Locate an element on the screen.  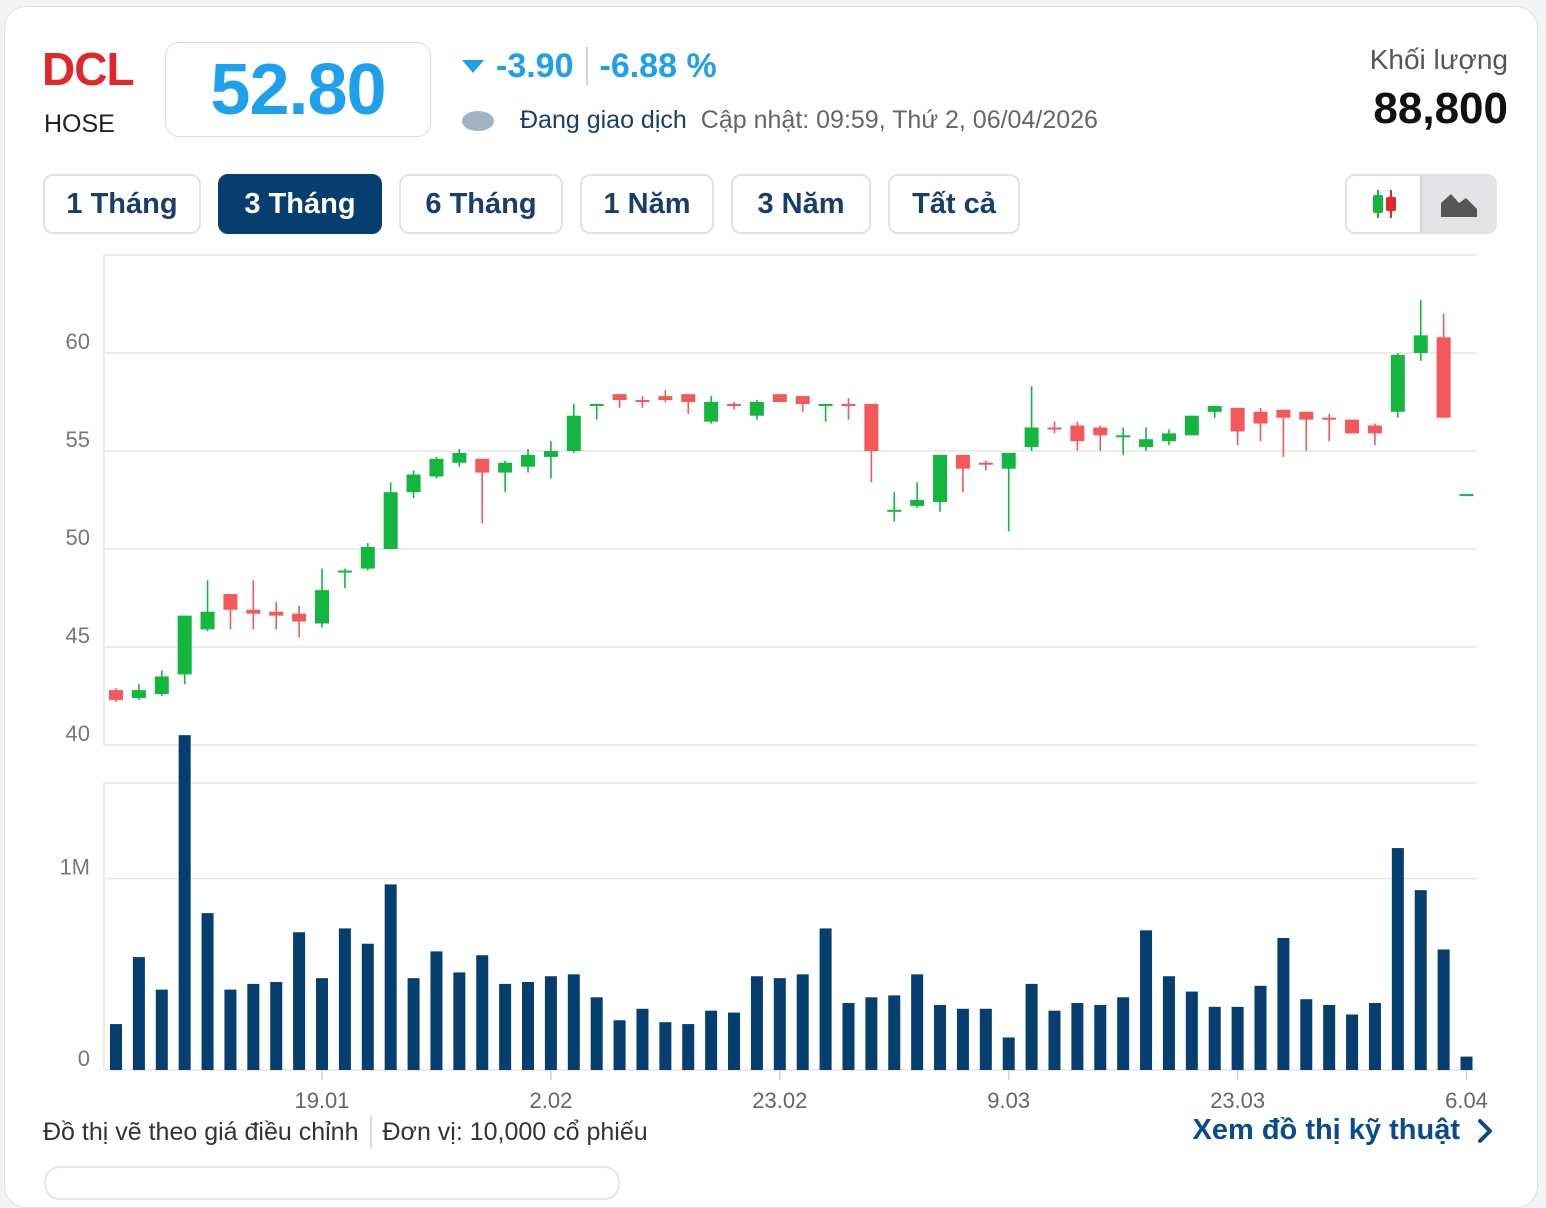
area-view-button is located at coordinates (1457, 204).